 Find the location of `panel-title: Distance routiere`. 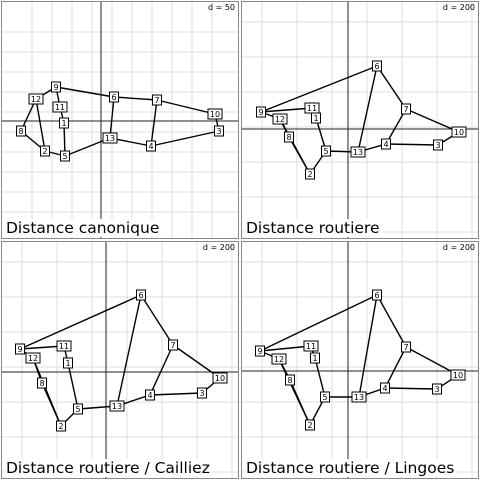

panel-title: Distance routiere is located at coordinates (314, 228).